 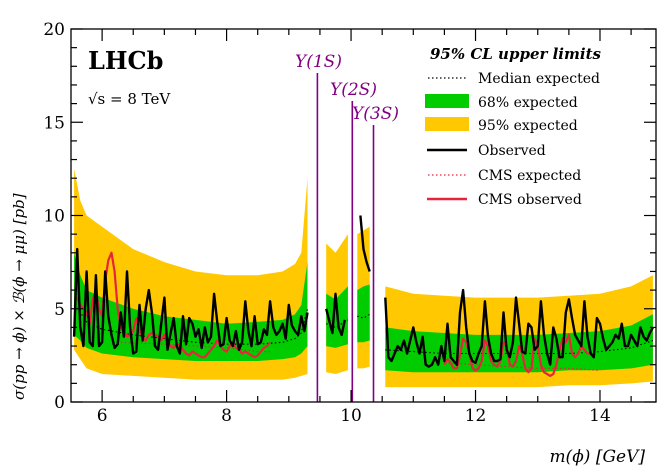 What do you see at coordinates (528, 103) in the screenshot?
I see `legend-band68-label: 68% expected` at bounding box center [528, 103].